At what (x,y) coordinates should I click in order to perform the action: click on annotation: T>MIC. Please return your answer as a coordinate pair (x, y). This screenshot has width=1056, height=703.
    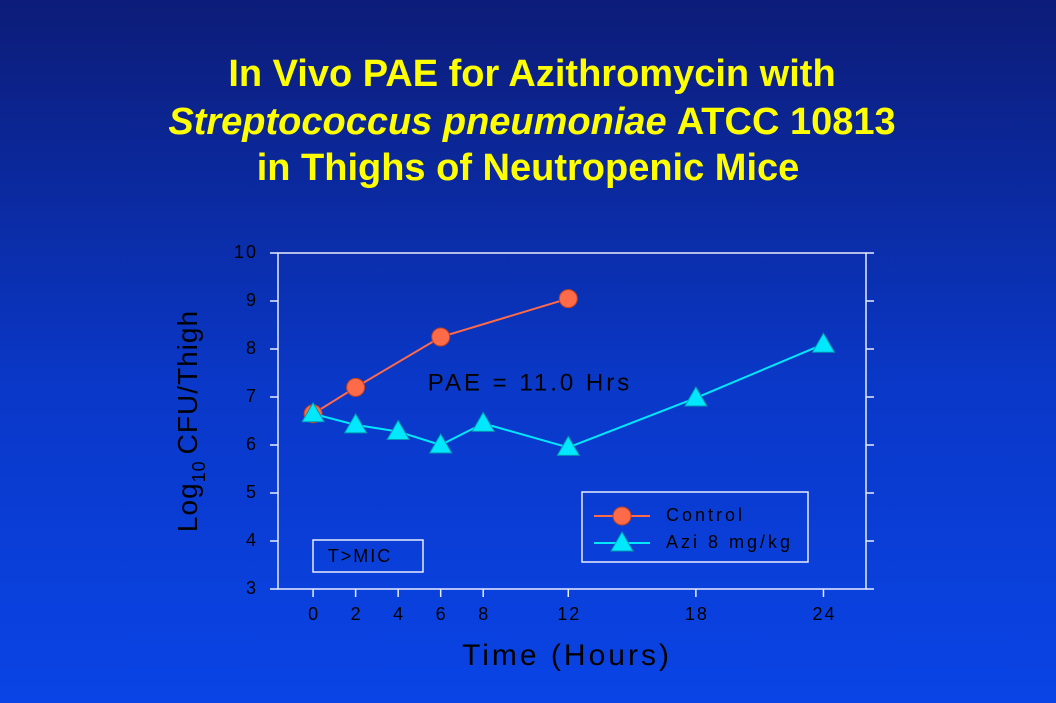
    Looking at the image, I should click on (360, 556).